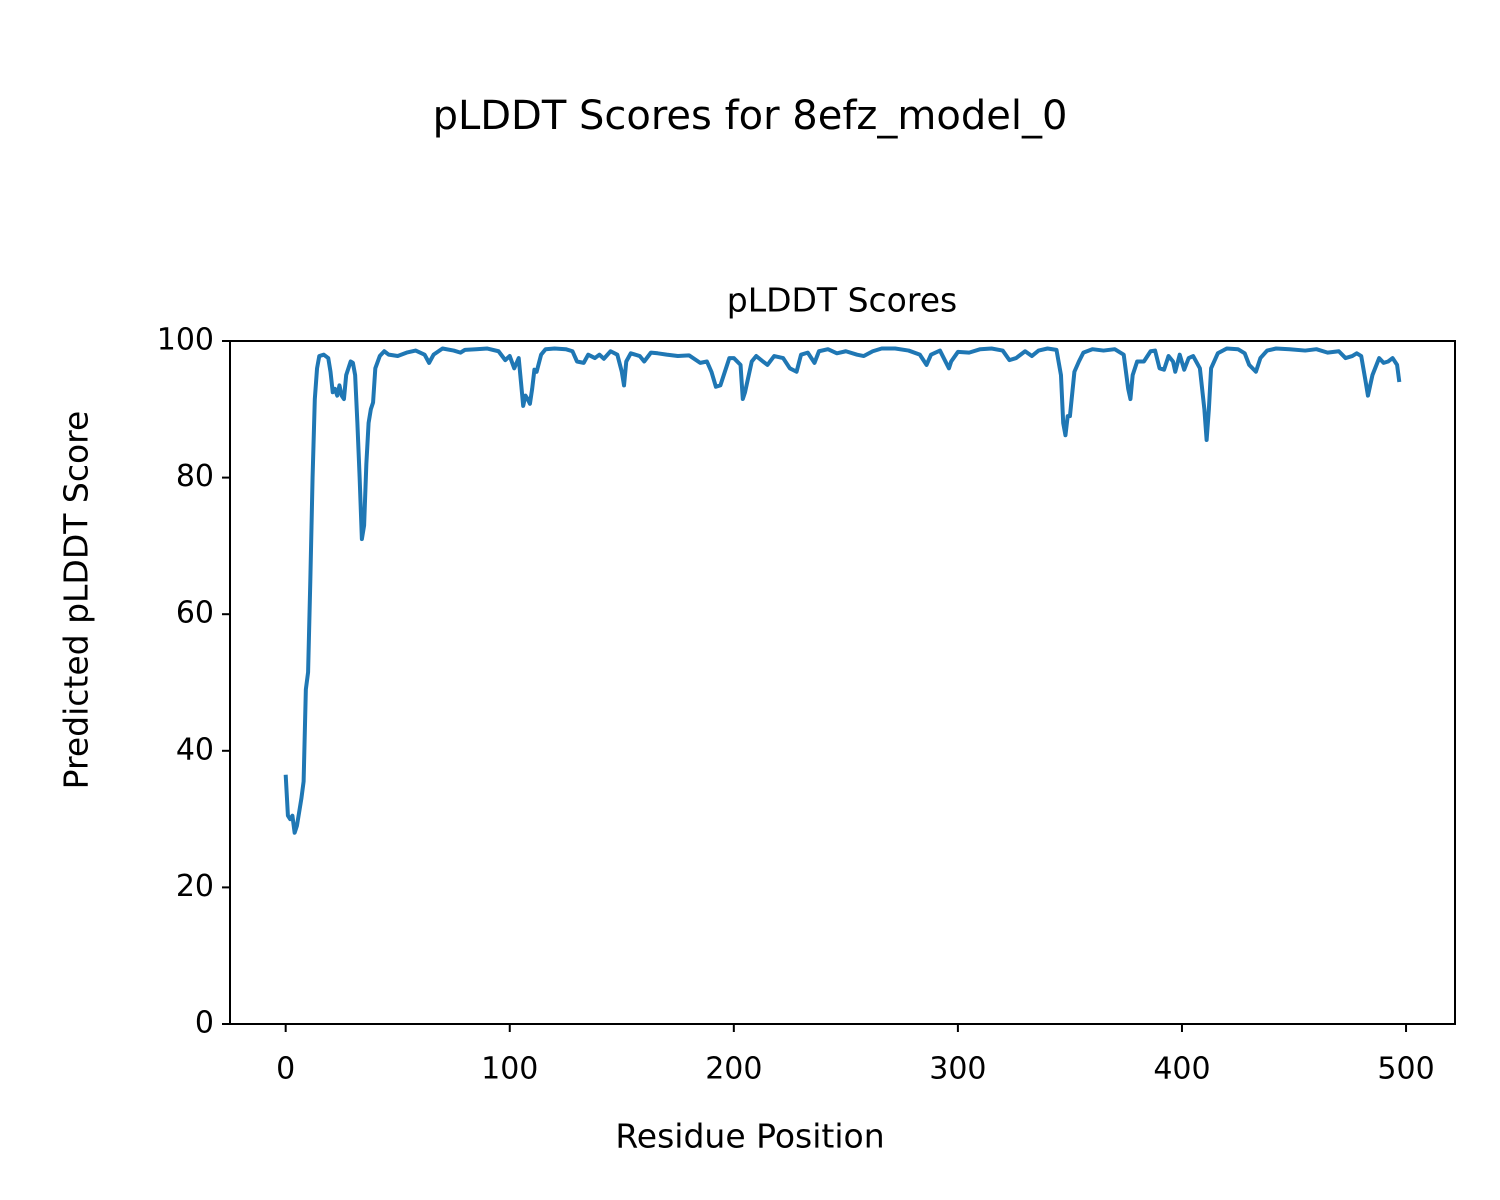 This screenshot has height=1200, width=1500. Describe the element at coordinates (195, 476) in the screenshot. I see `y-tick-label: 80` at that location.